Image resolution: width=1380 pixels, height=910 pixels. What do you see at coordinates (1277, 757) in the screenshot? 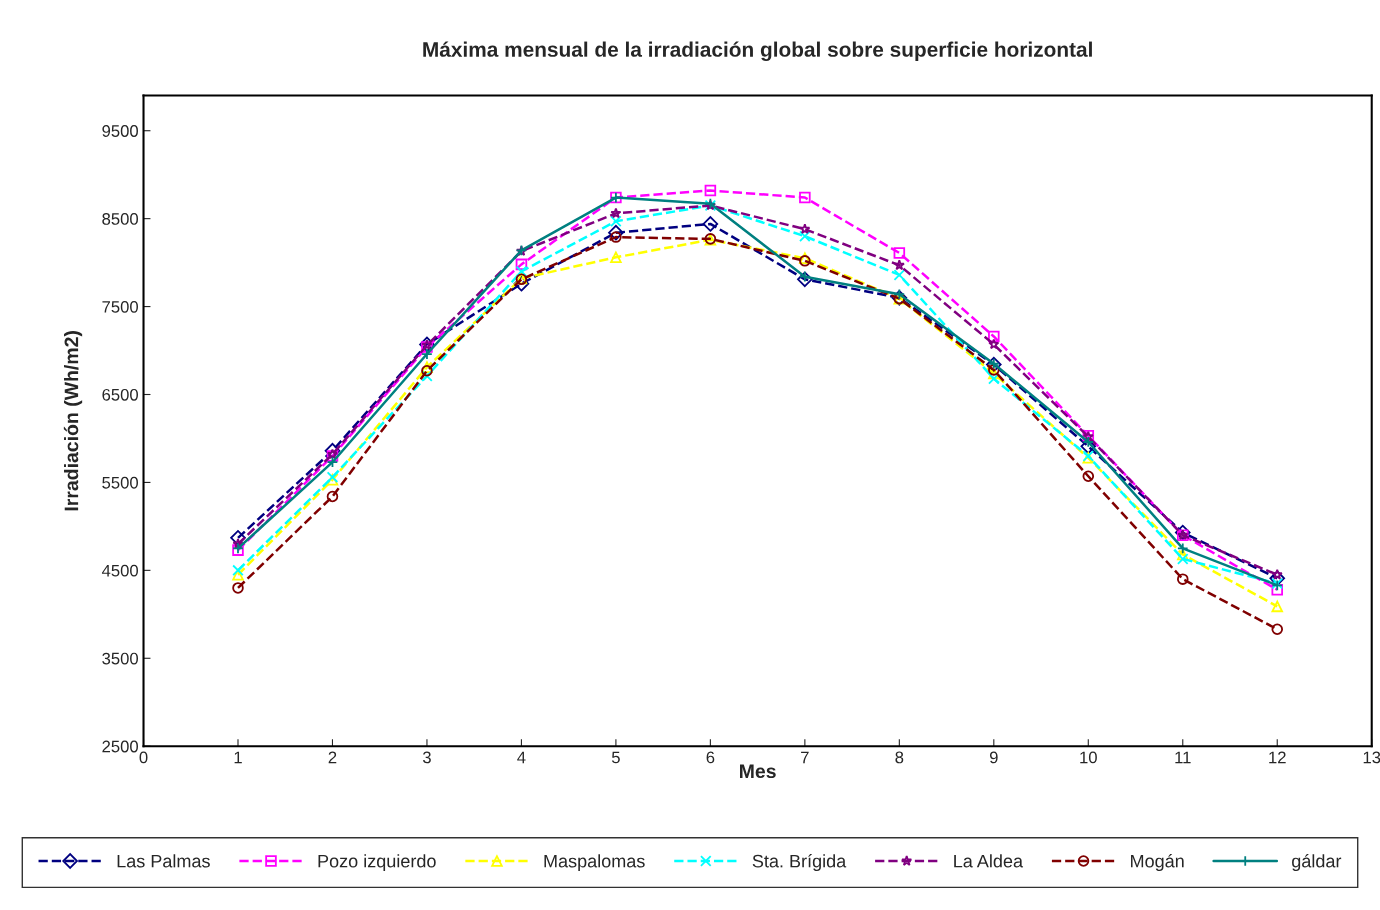
I see `x-tick-label: 12` at bounding box center [1277, 757].